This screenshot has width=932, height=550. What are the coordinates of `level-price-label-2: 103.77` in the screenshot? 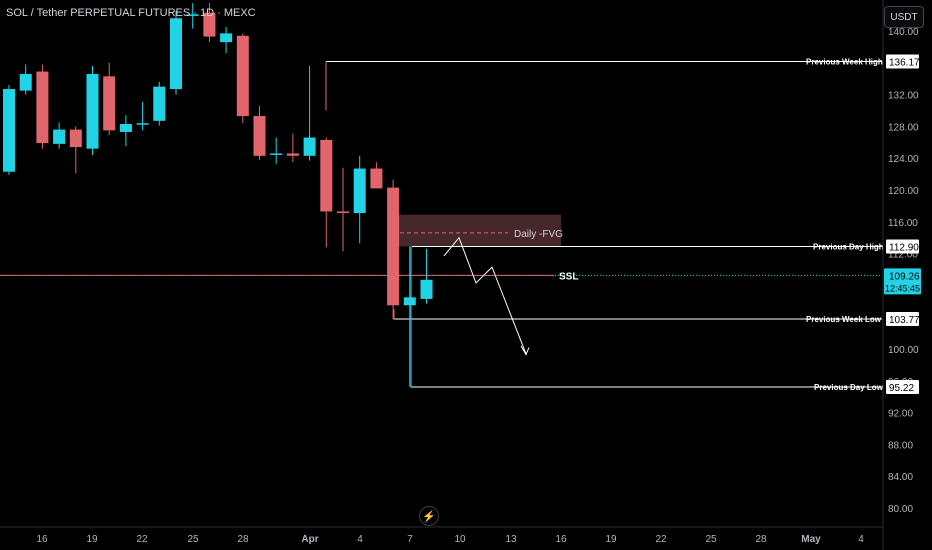 It's located at (904, 320).